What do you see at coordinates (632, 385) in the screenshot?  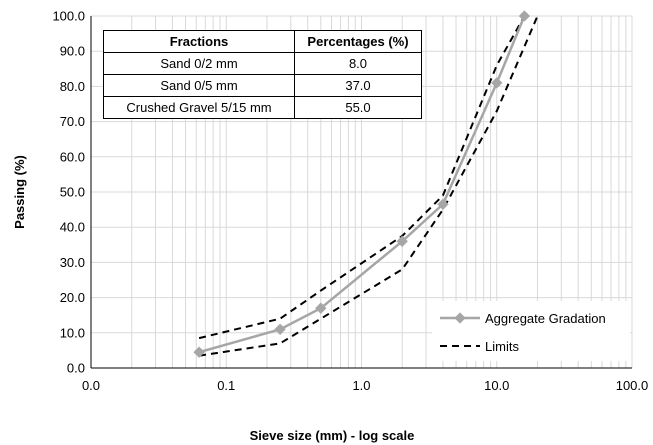 I see `x-tick-label: 100.0` at bounding box center [632, 385].